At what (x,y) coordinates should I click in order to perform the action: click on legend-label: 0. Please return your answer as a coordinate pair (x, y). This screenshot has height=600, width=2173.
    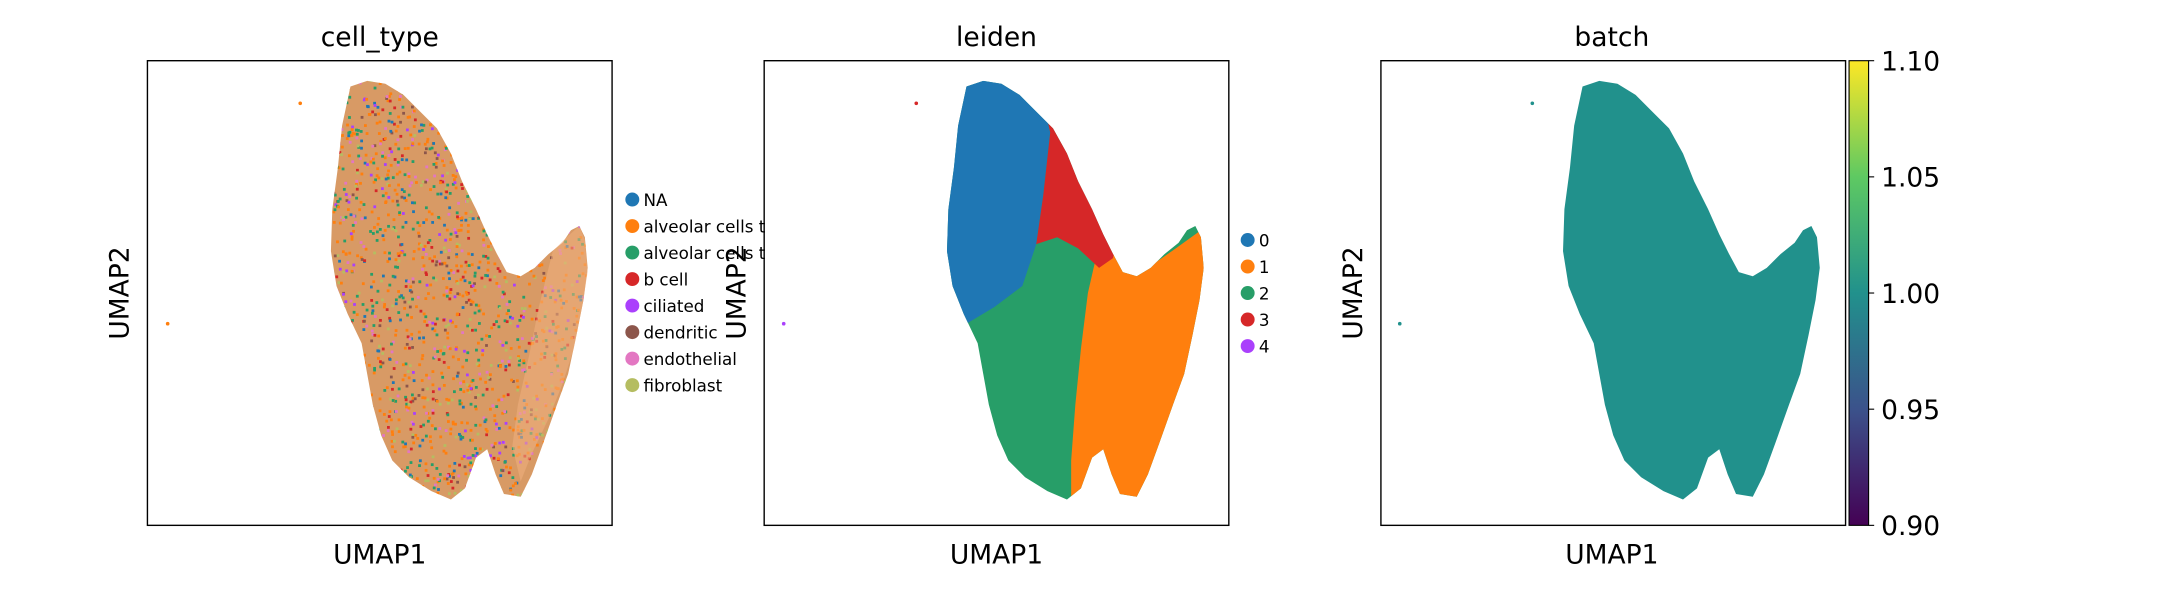
    Looking at the image, I should click on (1264, 240).